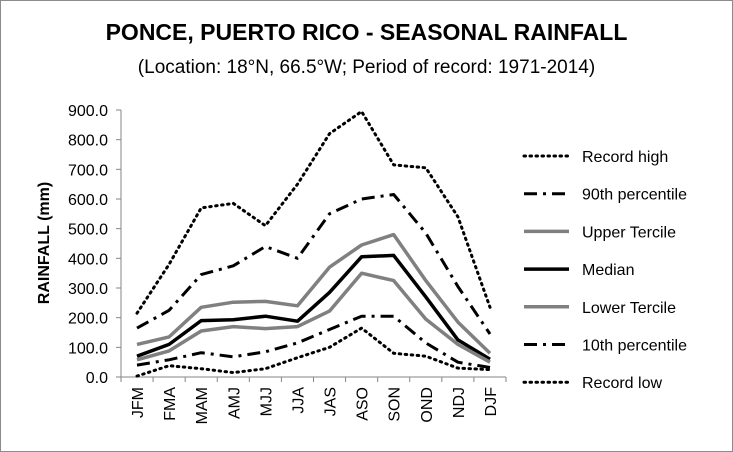 This screenshot has height=452, width=733. I want to click on series-line-10th-percentile, so click(313, 341).